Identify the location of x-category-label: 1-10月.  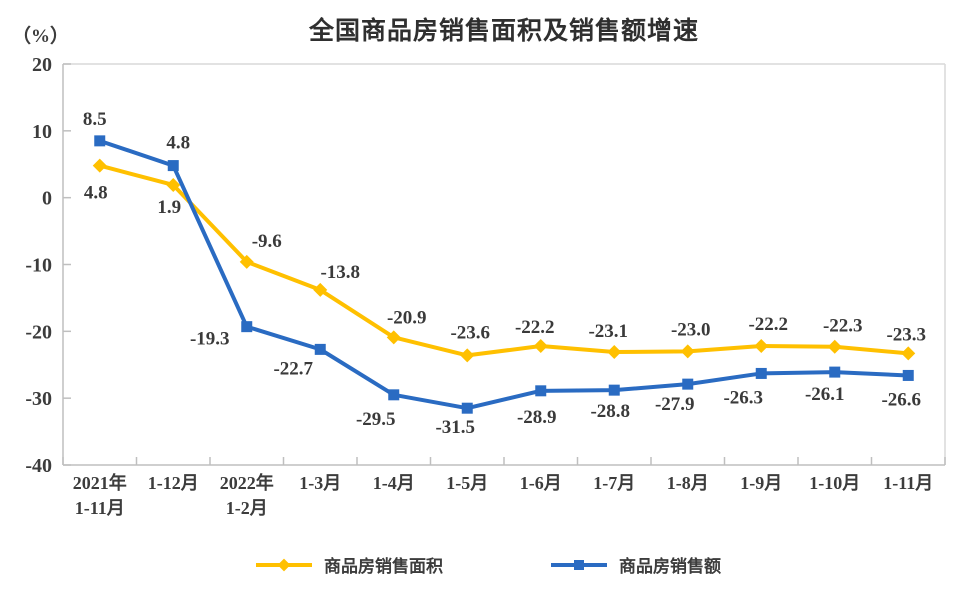
(834, 483).